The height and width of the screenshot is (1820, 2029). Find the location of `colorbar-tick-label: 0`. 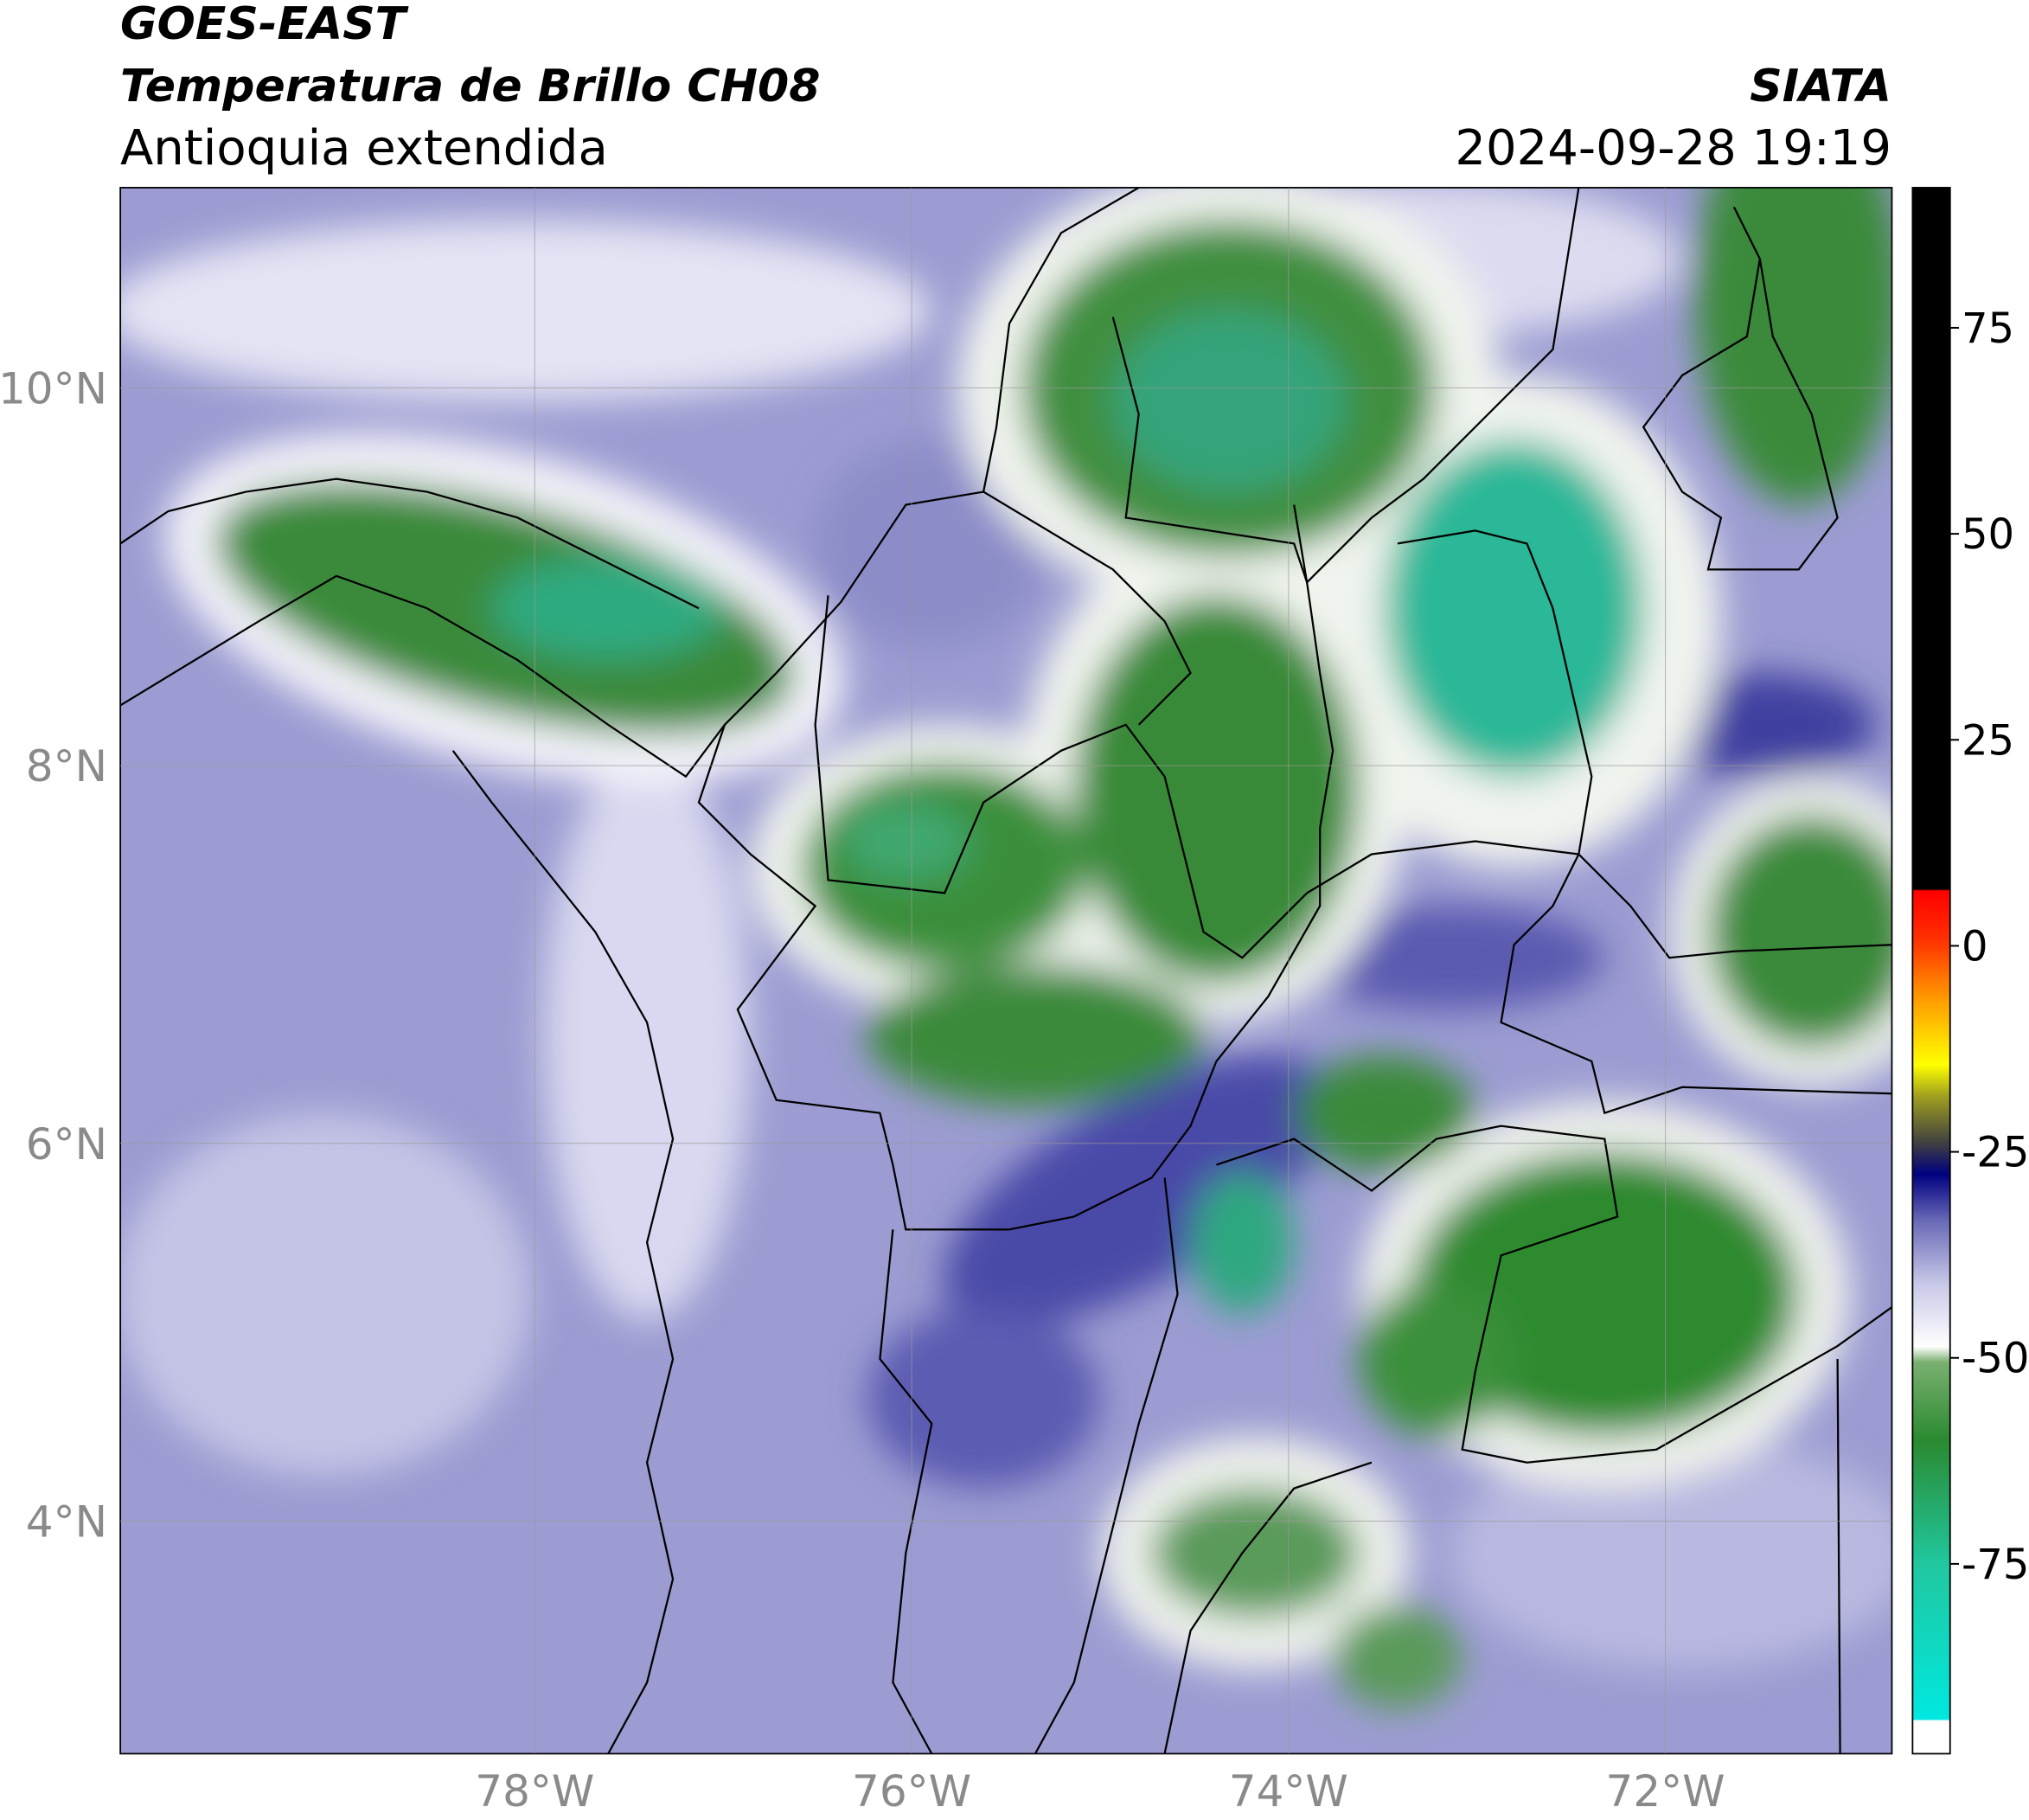

colorbar-tick-label: 0 is located at coordinates (1975, 946).